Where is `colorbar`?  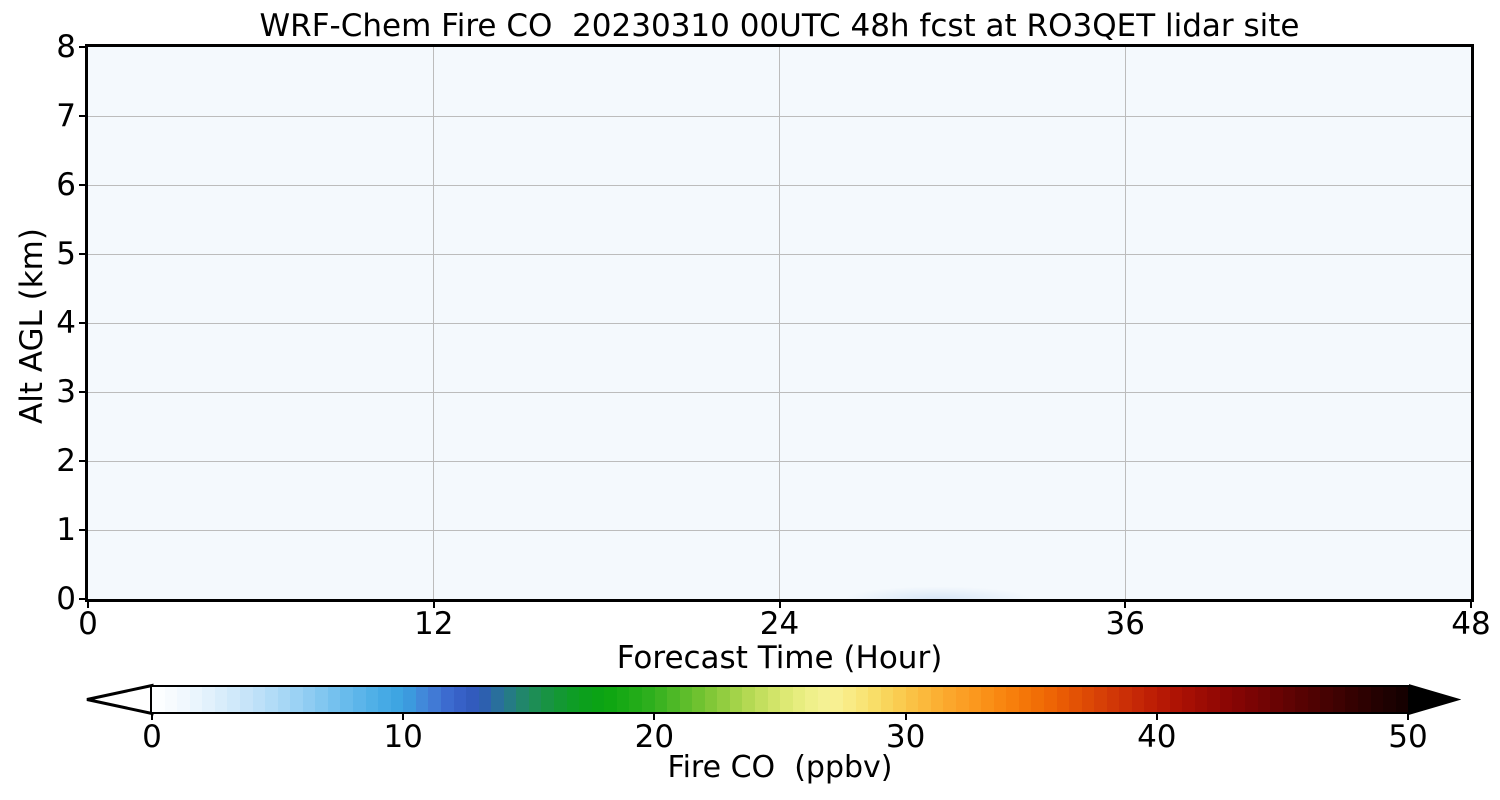
colorbar is located at coordinates (780, 699).